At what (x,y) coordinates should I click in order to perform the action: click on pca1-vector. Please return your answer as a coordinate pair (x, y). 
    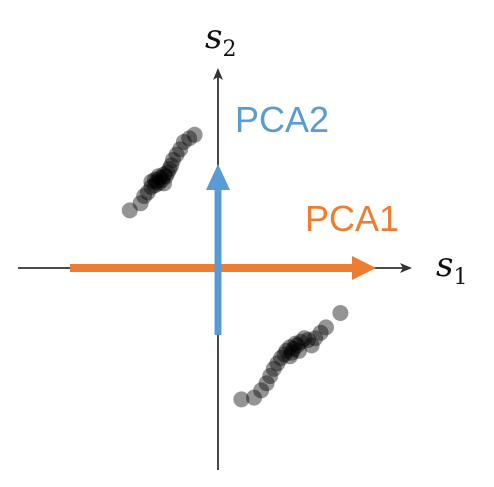
    Looking at the image, I should click on (223, 268).